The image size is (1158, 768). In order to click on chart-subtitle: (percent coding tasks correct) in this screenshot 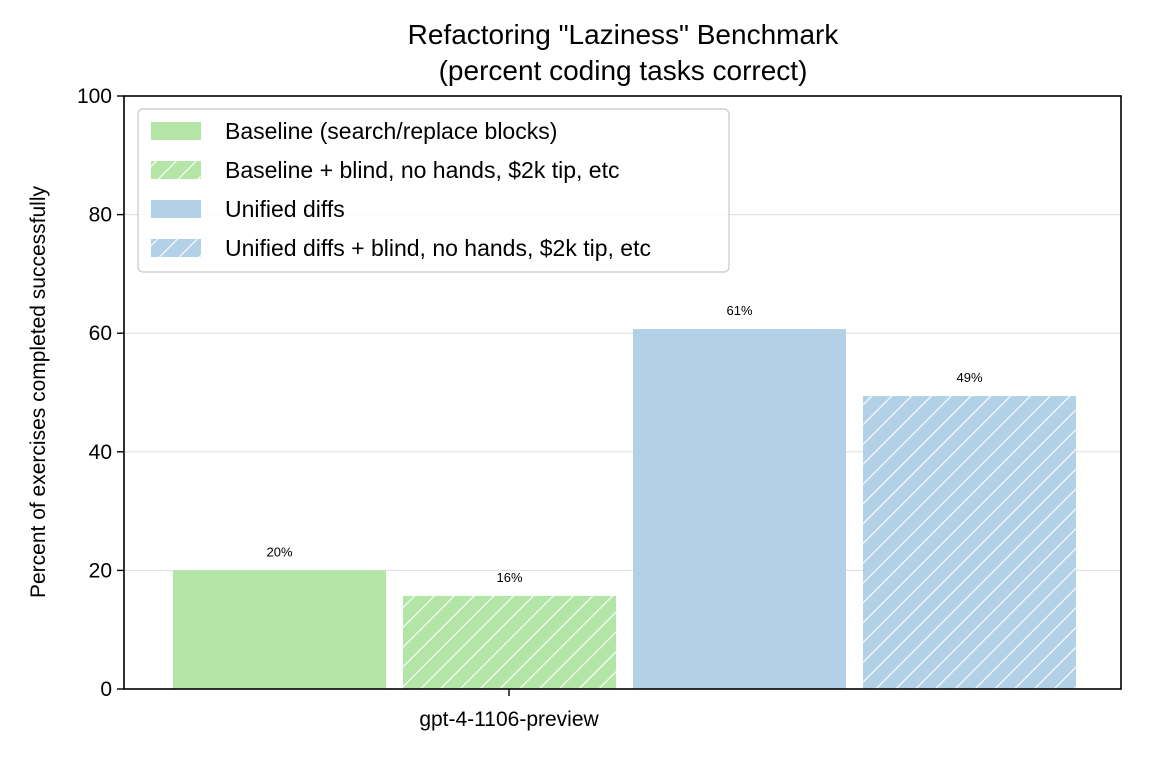, I will do `click(623, 70)`.